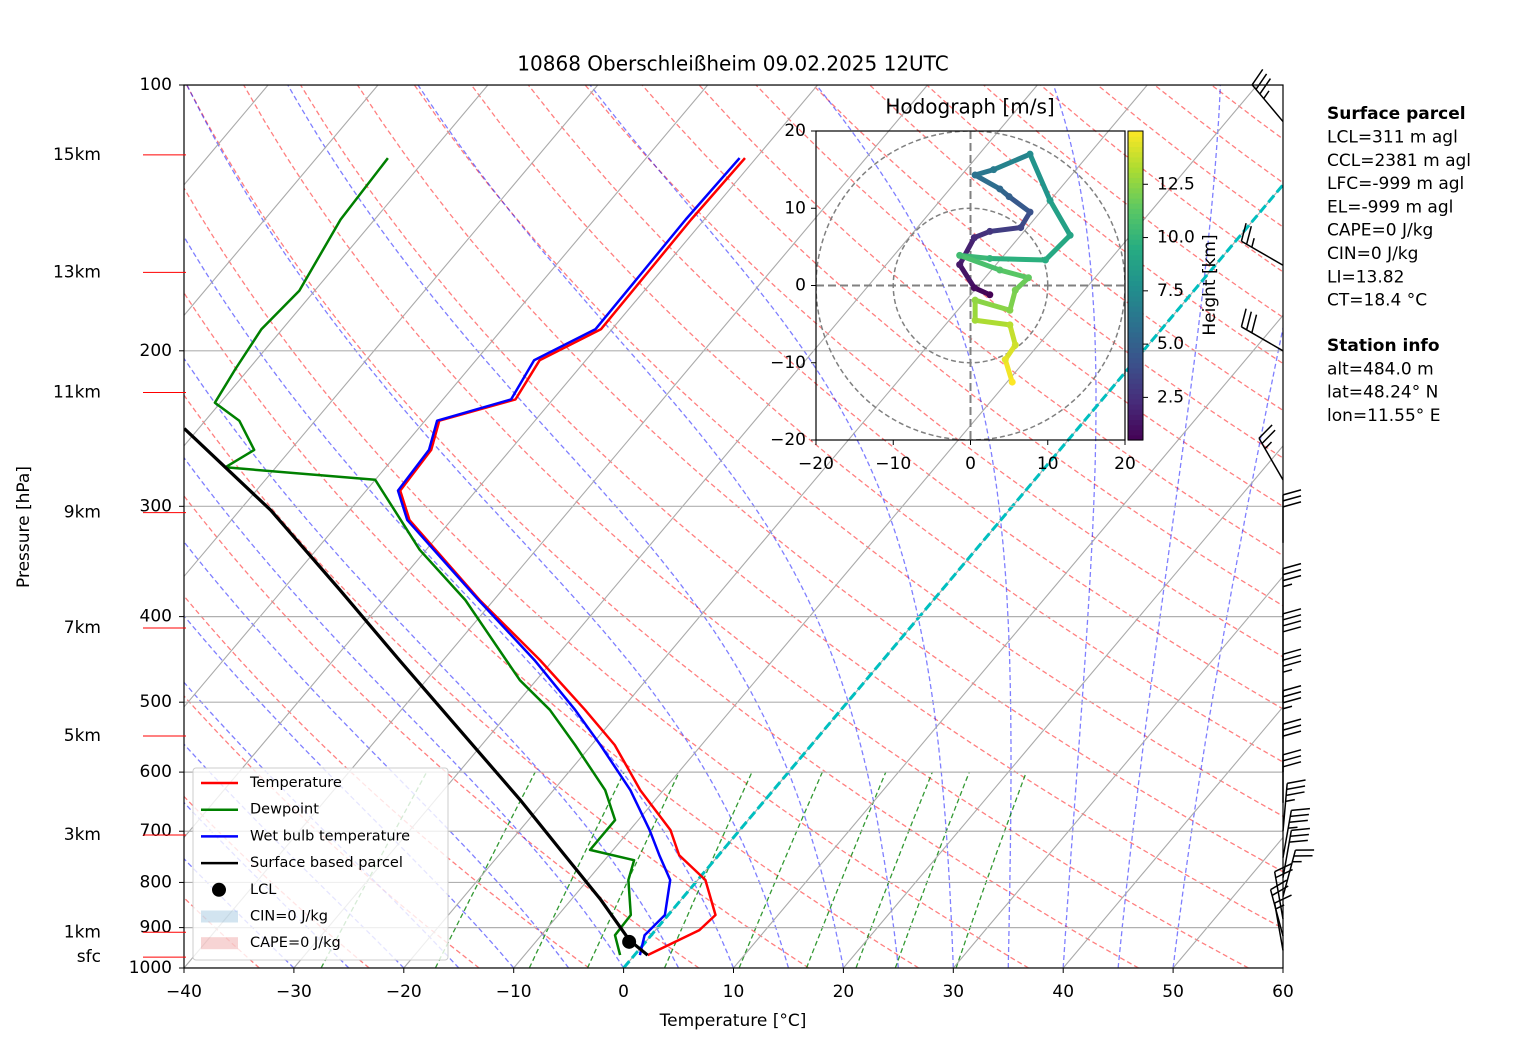 Image resolution: width=1517 pixels, height=1054 pixels. What do you see at coordinates (289, 917) in the screenshot?
I see `legend-label: CIN=0 J/kg` at bounding box center [289, 917].